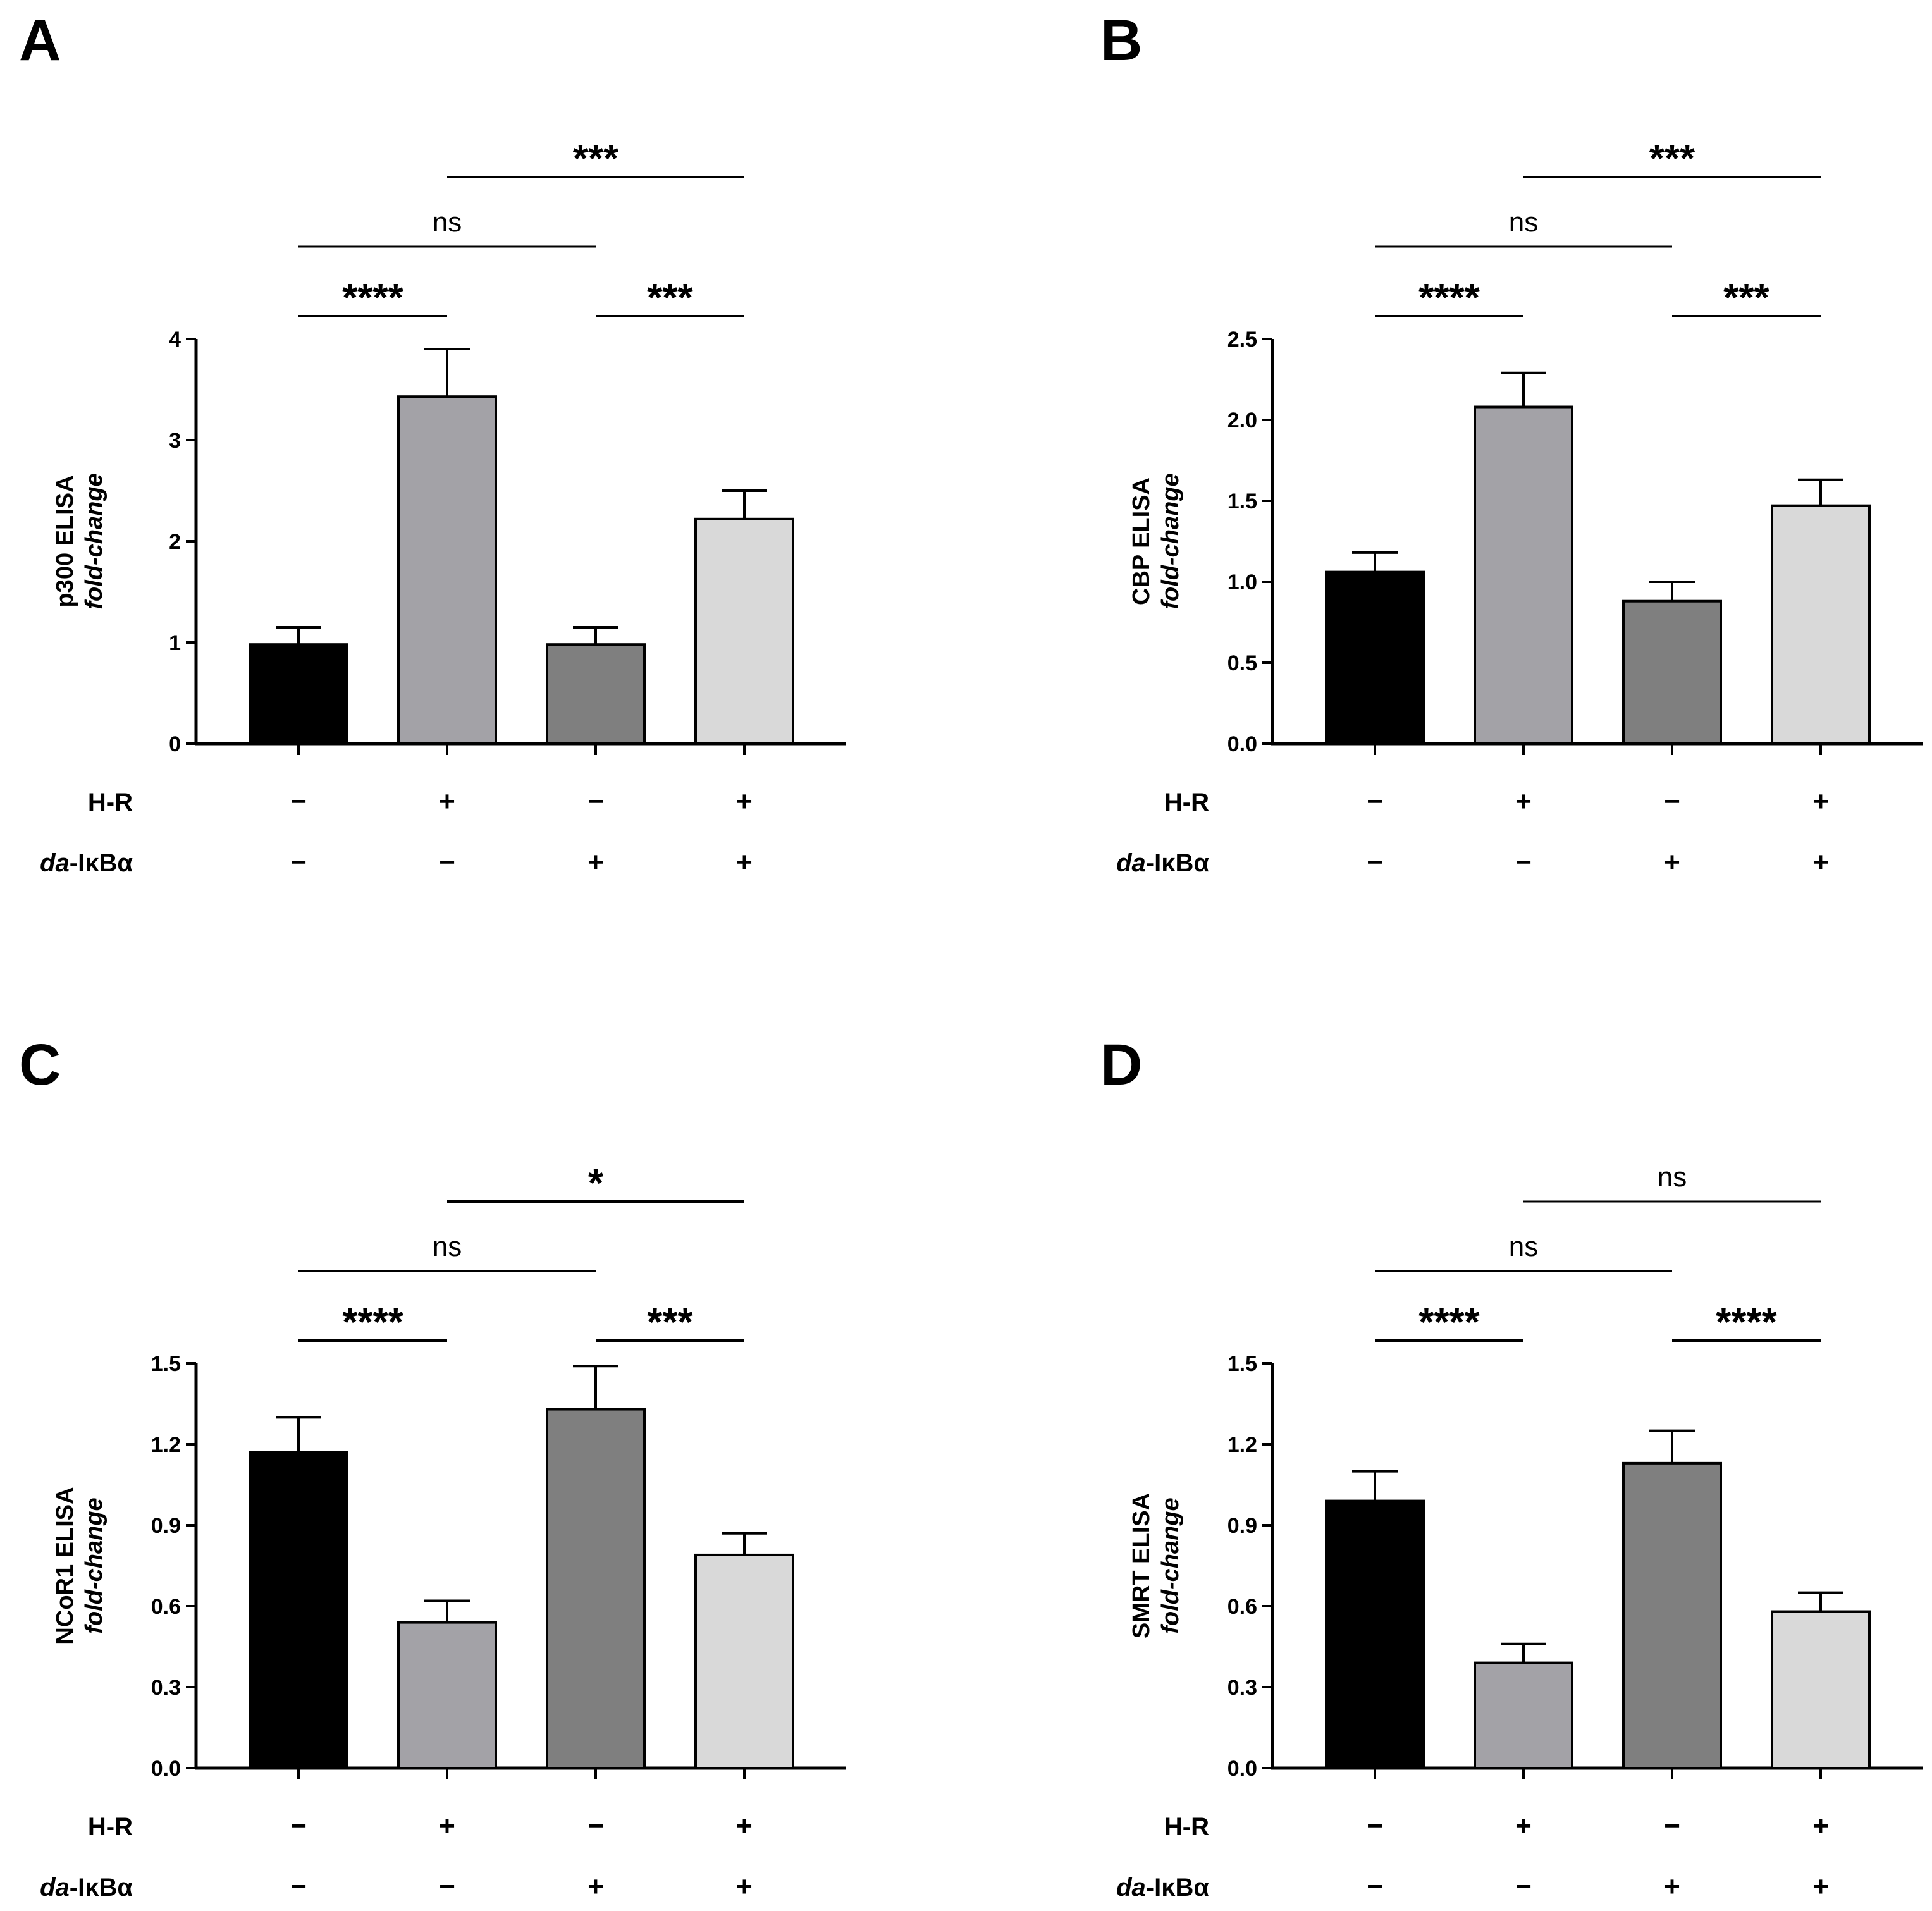  What do you see at coordinates (40, 1065) in the screenshot?
I see `panel-letter: C` at bounding box center [40, 1065].